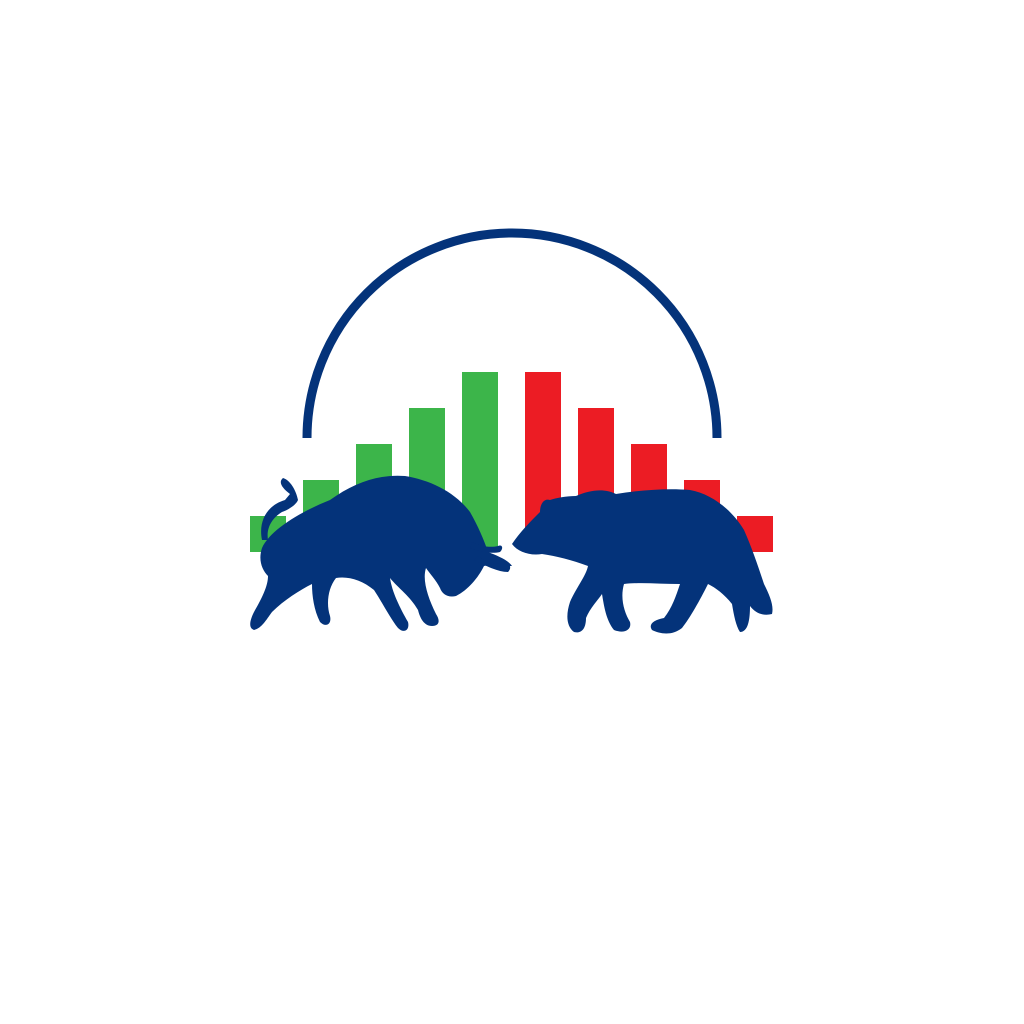 This screenshot has width=1024, height=1024. What do you see at coordinates (512, 684) in the screenshot?
I see `faint-wordmark` at bounding box center [512, 684].